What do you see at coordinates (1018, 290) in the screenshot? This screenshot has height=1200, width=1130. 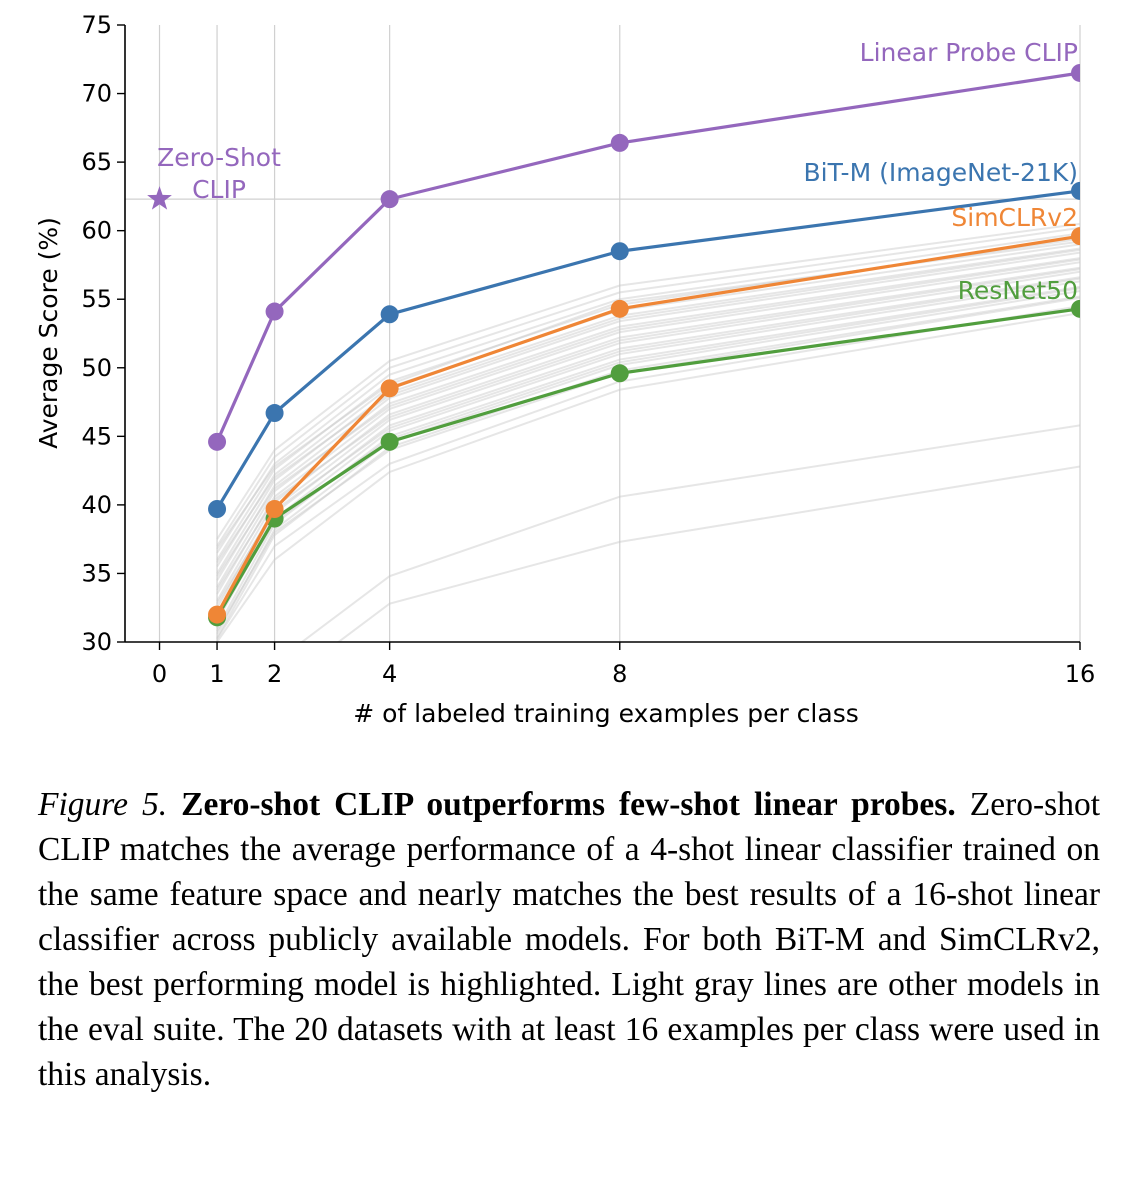 I see `series-label: ResNet50` at bounding box center [1018, 290].